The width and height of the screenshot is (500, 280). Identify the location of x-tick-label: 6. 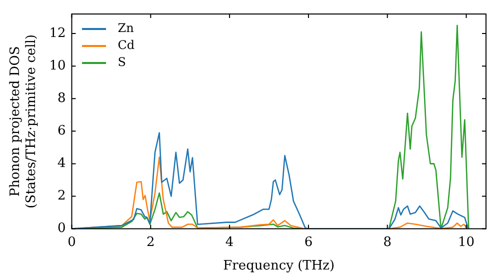
(308, 242).